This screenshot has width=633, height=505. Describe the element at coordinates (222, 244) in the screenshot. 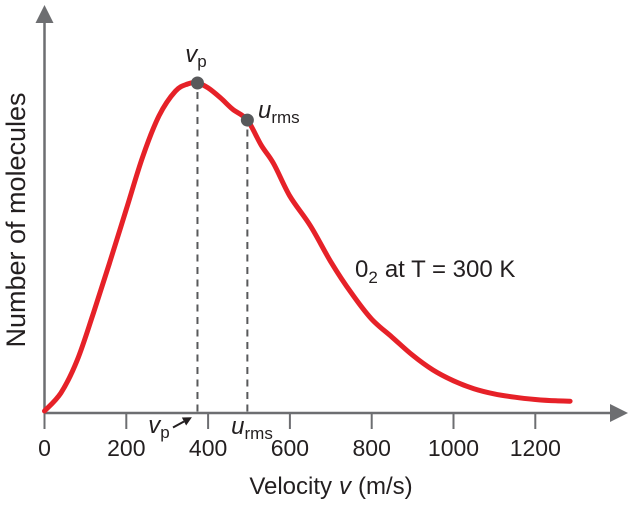

I see `velocity-markers-group` at that location.